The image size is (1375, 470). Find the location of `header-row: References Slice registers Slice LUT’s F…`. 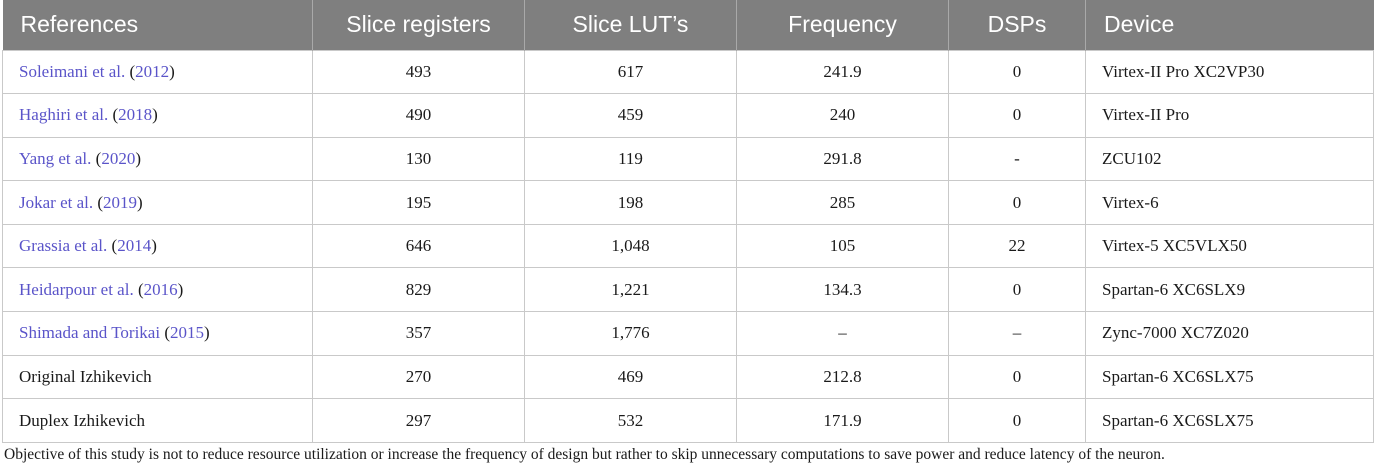

header-row: References Slice registers Slice LUT’s F… is located at coordinates (688, 25).